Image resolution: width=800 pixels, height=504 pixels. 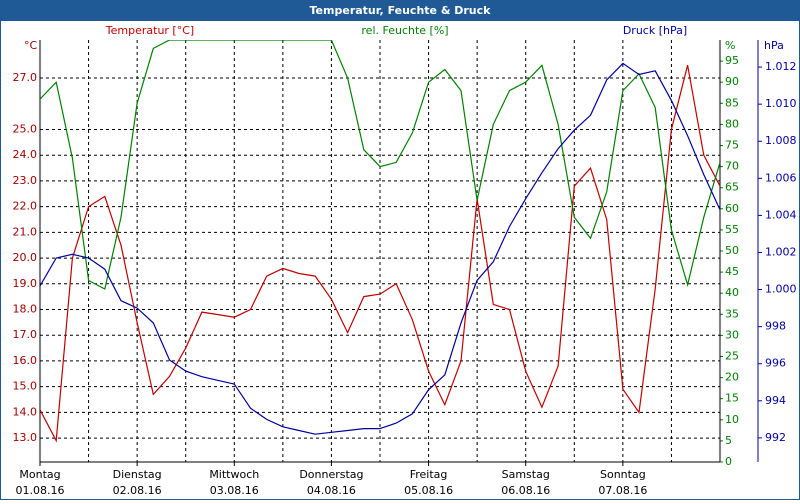 What do you see at coordinates (781, 214) in the screenshot?
I see `y3-tick-label: 1.004` at bounding box center [781, 214].